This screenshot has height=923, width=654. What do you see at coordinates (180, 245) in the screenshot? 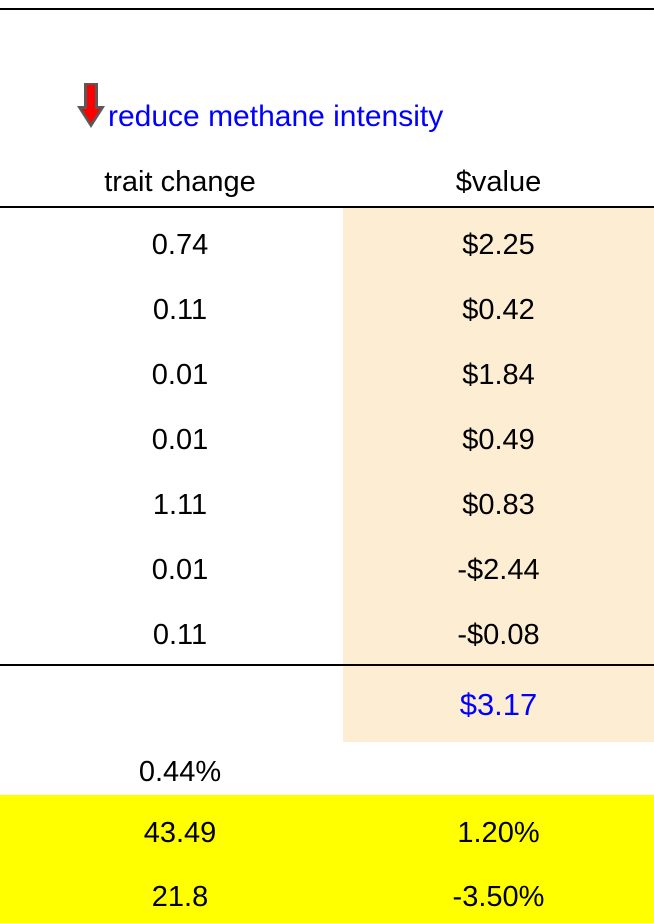
I see `trait-change-cell: 0.74` at bounding box center [180, 245].